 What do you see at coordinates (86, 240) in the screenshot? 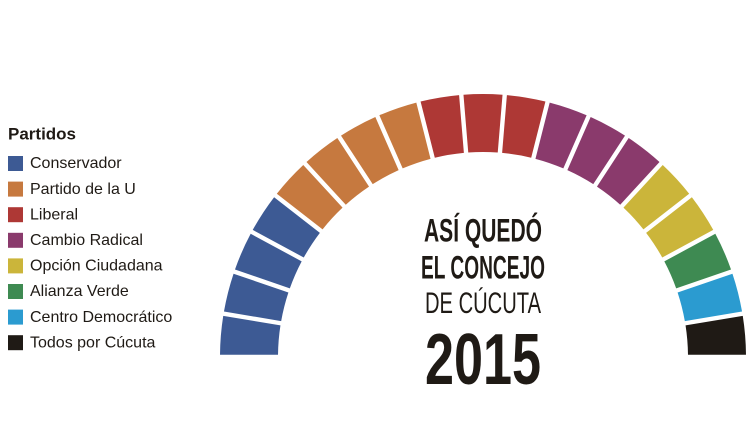
I see `legend-label: Cambio Radical` at bounding box center [86, 240].